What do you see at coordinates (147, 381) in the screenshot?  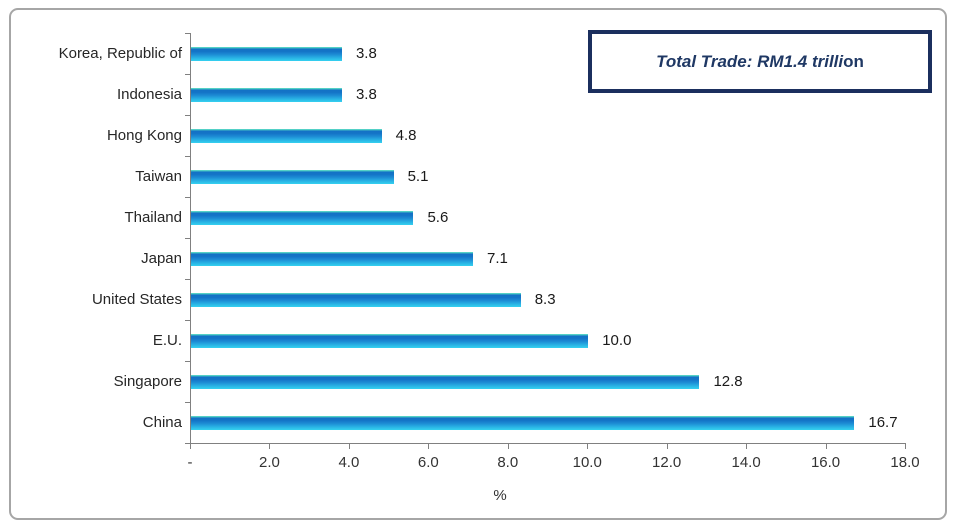 I see `category-label: Singapore` at bounding box center [147, 381].